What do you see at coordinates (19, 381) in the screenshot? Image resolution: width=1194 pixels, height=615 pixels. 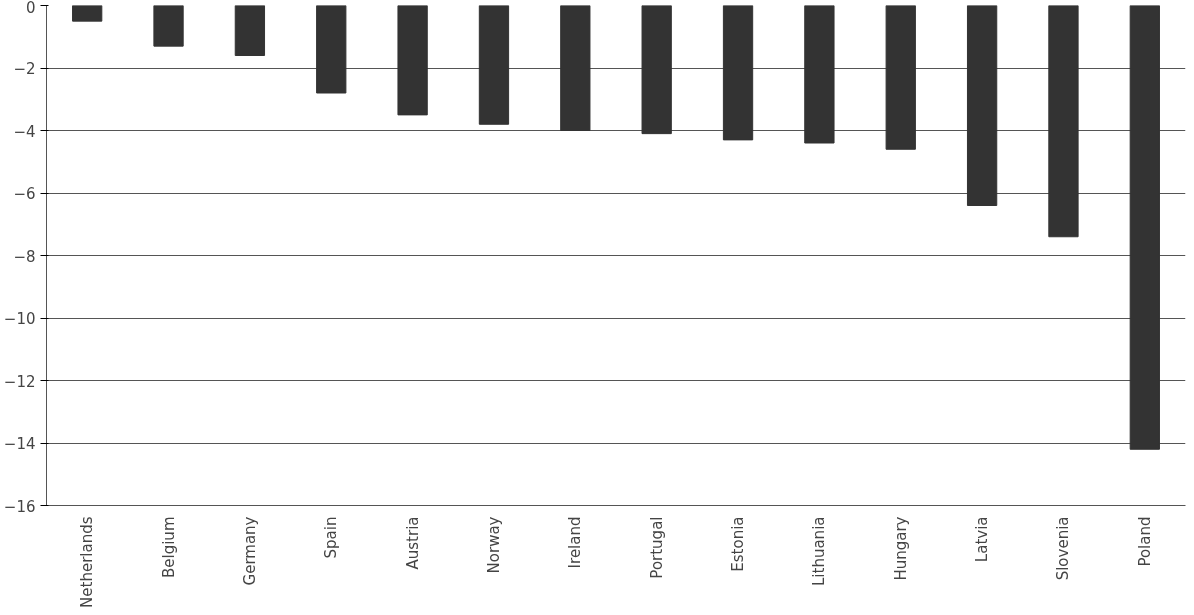 I see `y-tick-label: −12` at bounding box center [19, 381].